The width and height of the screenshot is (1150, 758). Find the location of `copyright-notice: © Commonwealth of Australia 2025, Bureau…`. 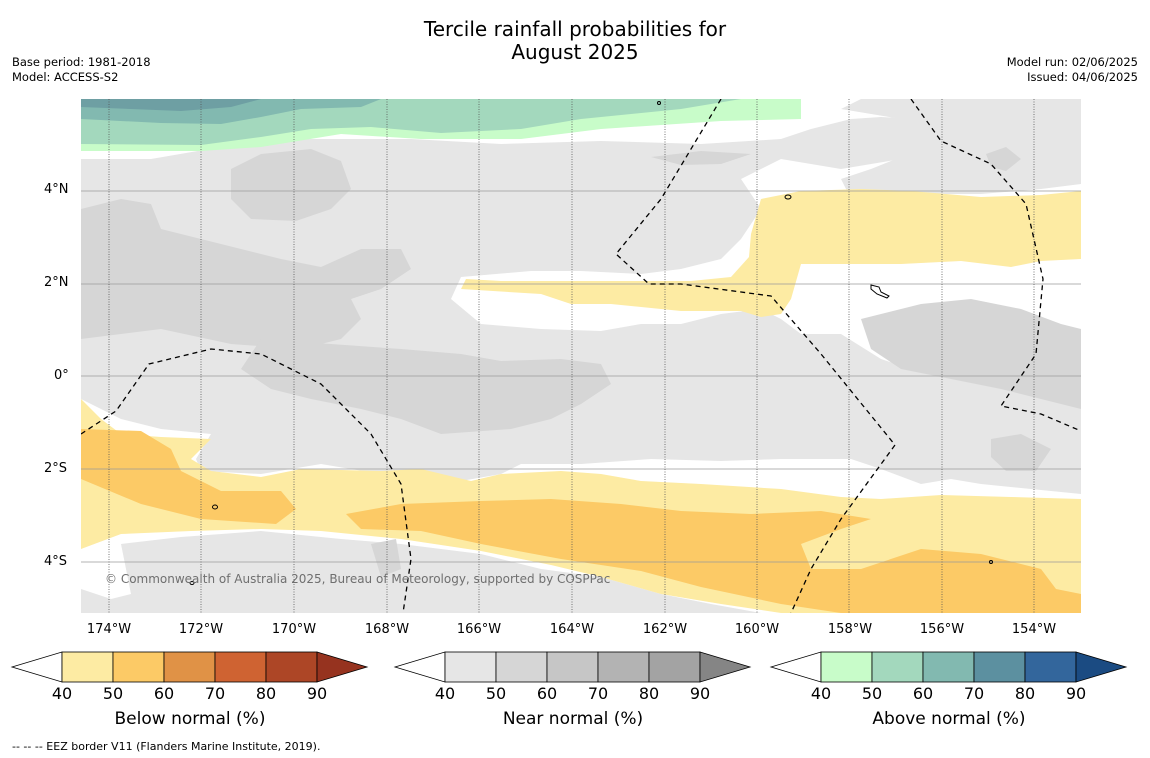

copyright-notice: © Commonwealth of Australia 2025, Bureau… is located at coordinates (358, 579).